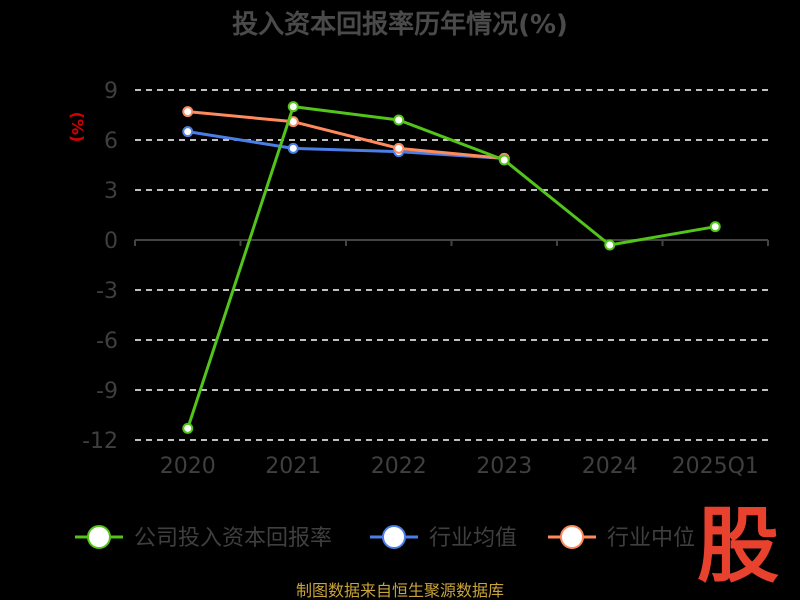 This screenshot has height=600, width=800. I want to click on y-tick-label: 0, so click(111, 241).